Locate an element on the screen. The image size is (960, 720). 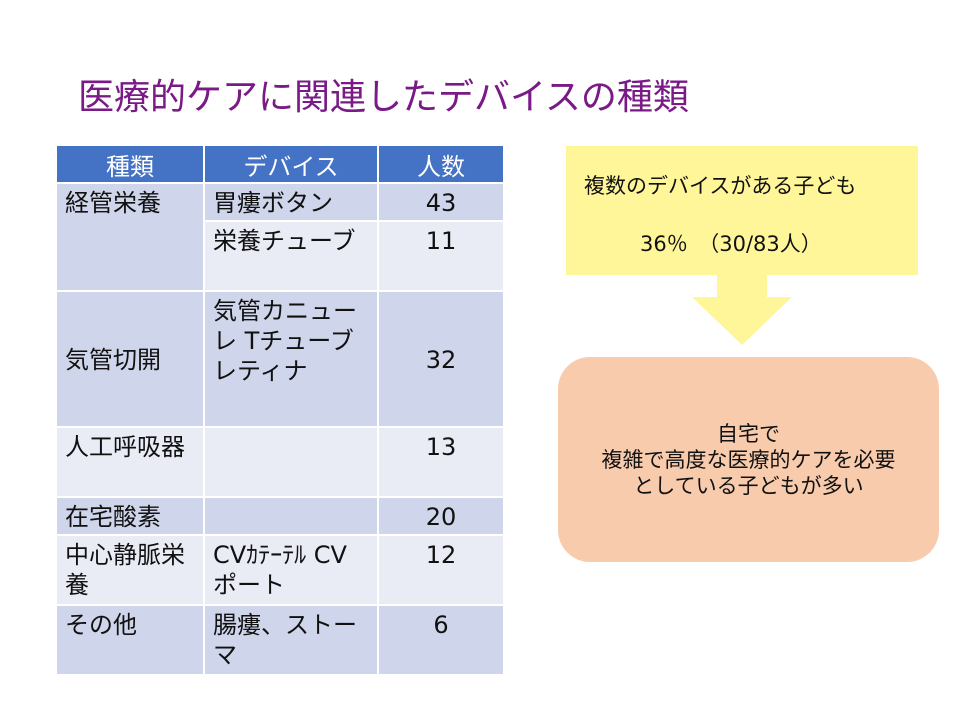
table-row: 栄養チューブ 11 is located at coordinates (280, 256).